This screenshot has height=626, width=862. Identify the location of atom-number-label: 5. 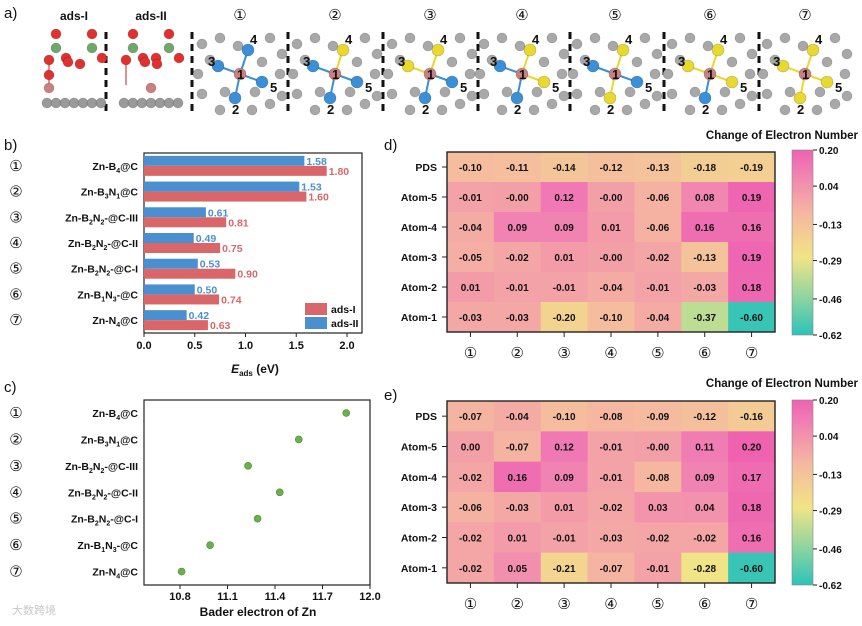
(273, 87).